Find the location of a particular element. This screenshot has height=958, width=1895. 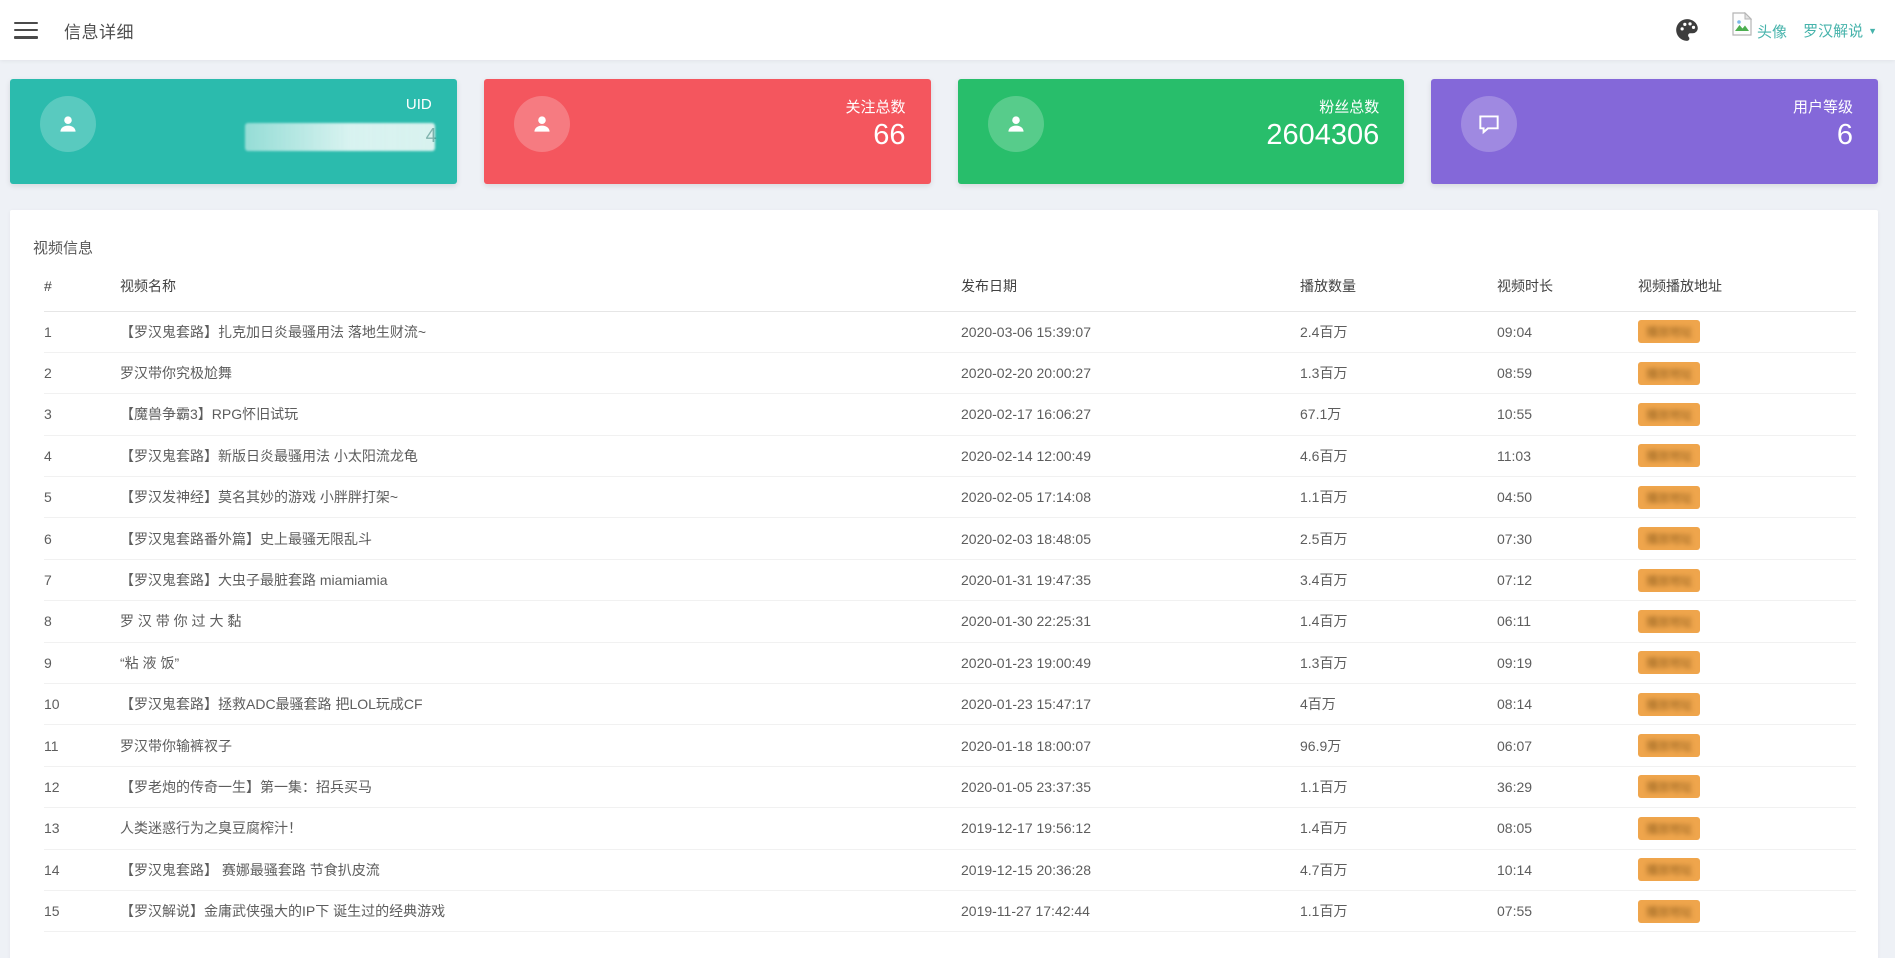

publish-date: 2020-02-17 16:06:27 is located at coordinates (1130, 414).